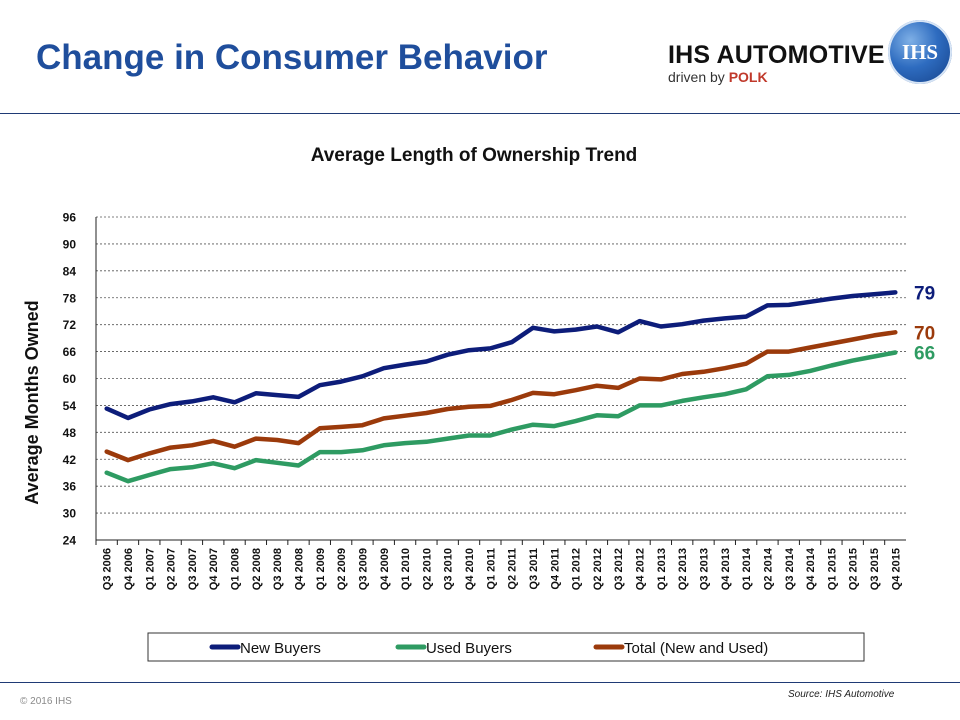  What do you see at coordinates (491, 569) in the screenshot?
I see `x-tick-label: Q1 2011` at bounding box center [491, 569].